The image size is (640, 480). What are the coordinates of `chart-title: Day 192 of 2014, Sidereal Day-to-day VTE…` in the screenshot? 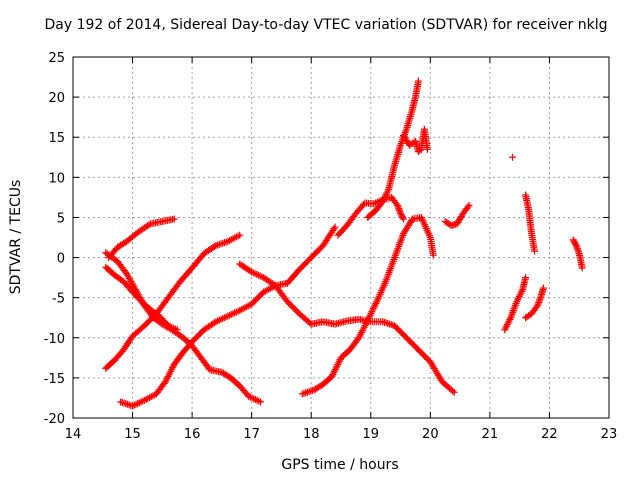 It's located at (326, 25).